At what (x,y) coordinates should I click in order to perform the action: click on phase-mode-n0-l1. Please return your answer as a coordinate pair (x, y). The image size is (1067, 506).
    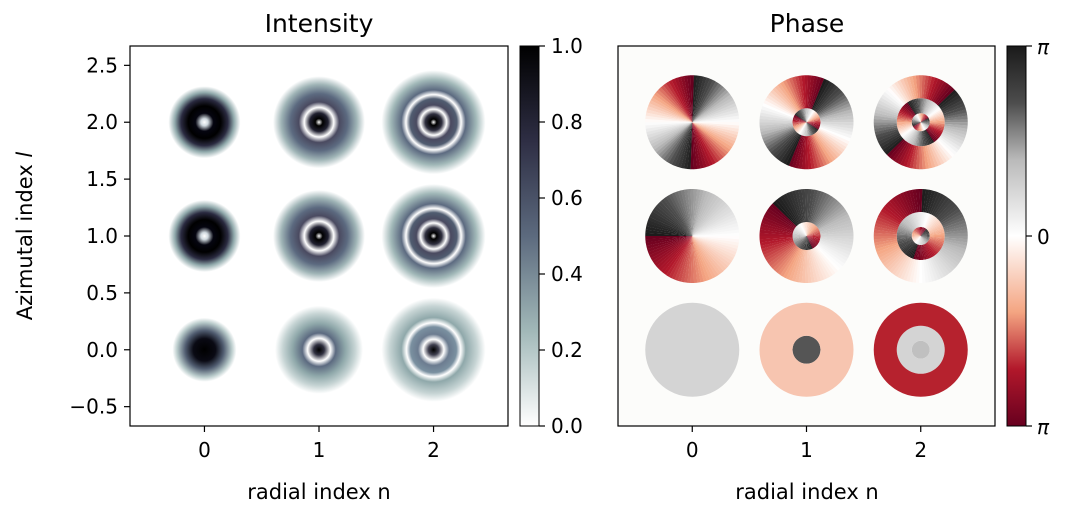
    Looking at the image, I should click on (692, 236).